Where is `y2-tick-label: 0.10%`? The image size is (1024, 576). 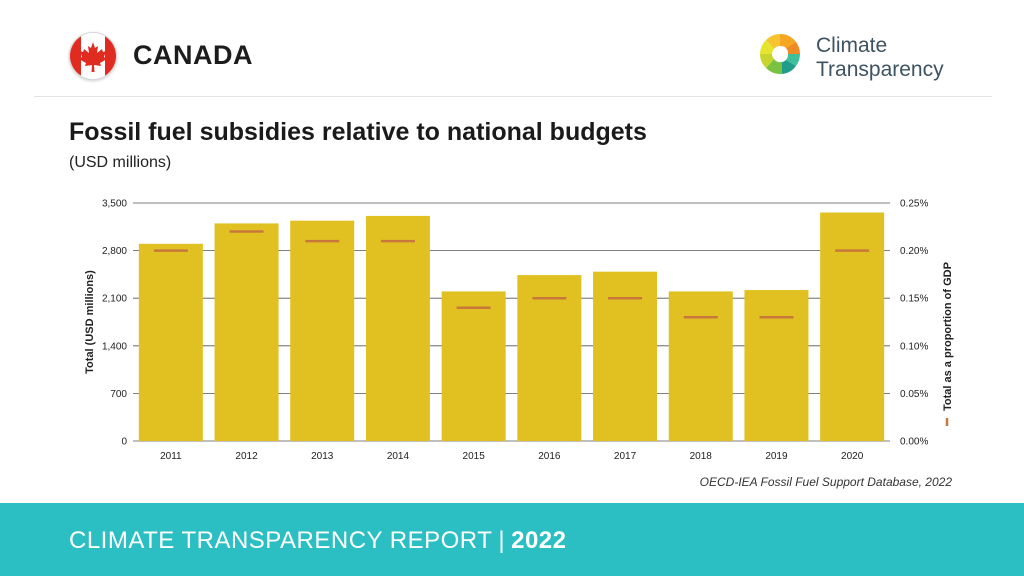
y2-tick-label: 0.10% is located at coordinates (914, 346).